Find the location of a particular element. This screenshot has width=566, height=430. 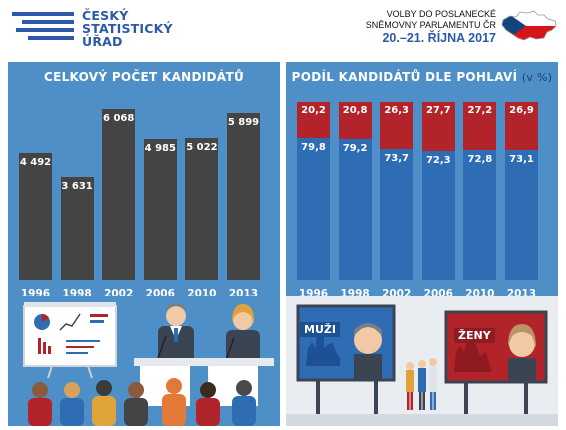

election-date: 20.–21. ŘÍJNA 2017 is located at coordinates (439, 38).